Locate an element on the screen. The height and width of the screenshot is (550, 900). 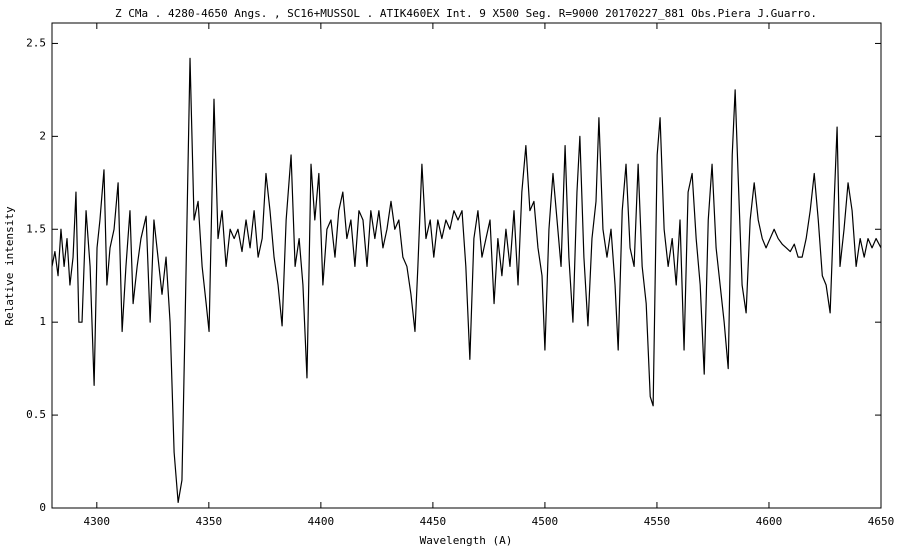
x-tick-label: 4350 is located at coordinates (209, 521).